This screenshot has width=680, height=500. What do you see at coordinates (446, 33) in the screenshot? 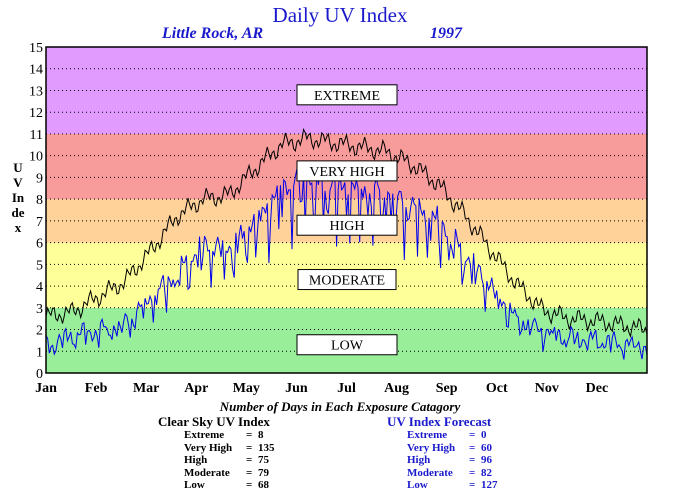
I see `year-label: 1997` at bounding box center [446, 33].